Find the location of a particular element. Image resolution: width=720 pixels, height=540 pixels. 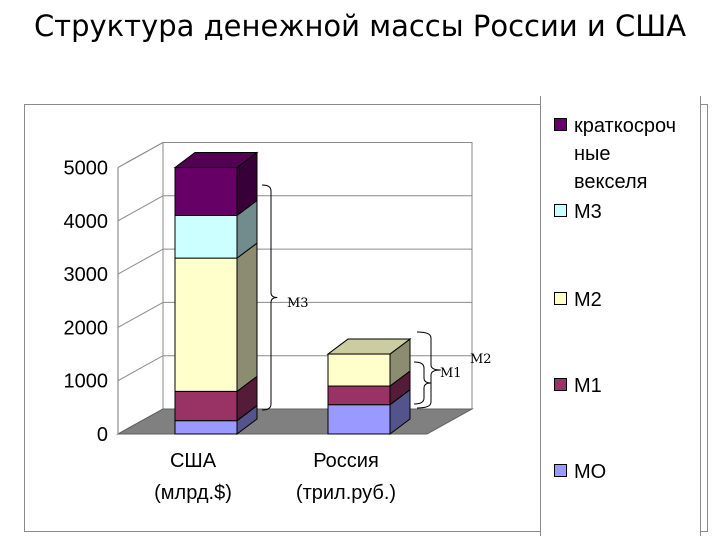

x-category-label: США is located at coordinates (193, 461).